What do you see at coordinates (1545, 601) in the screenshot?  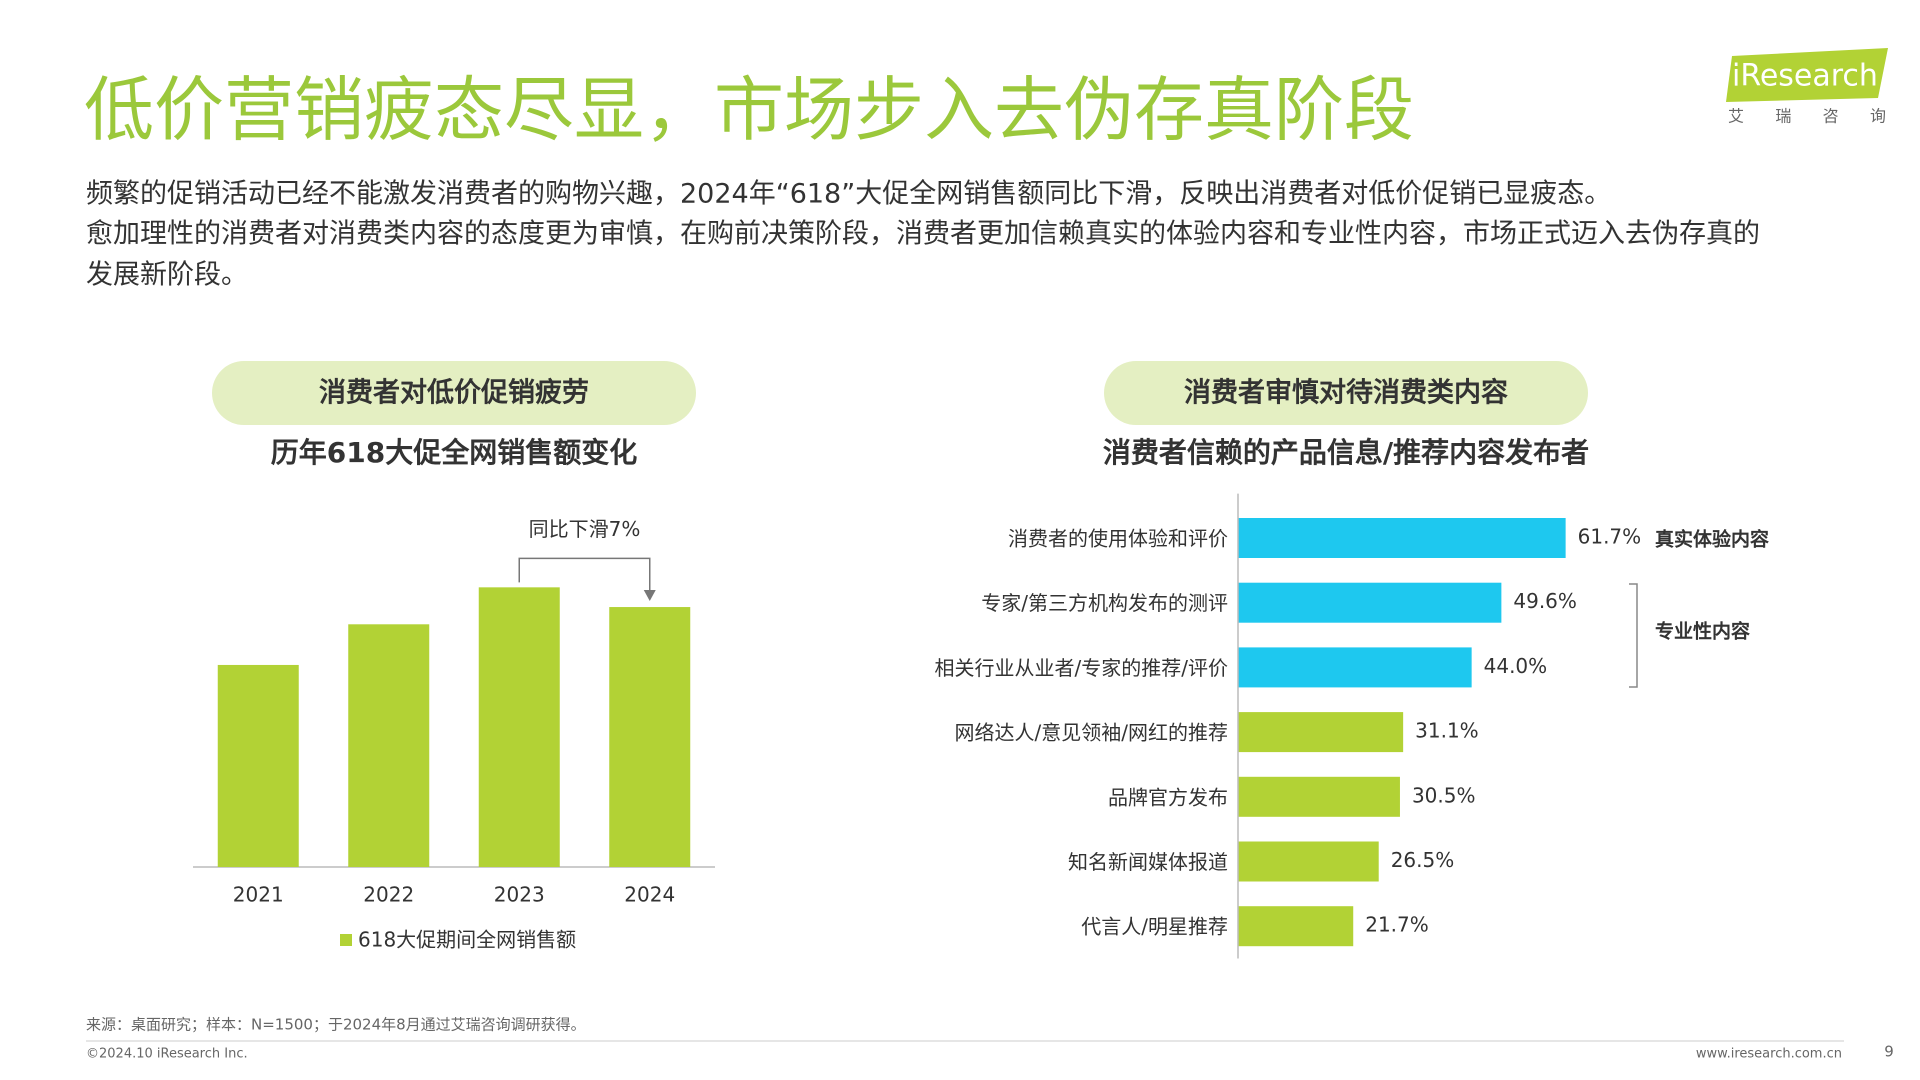 I see `value-label: 49.6%` at bounding box center [1545, 601].